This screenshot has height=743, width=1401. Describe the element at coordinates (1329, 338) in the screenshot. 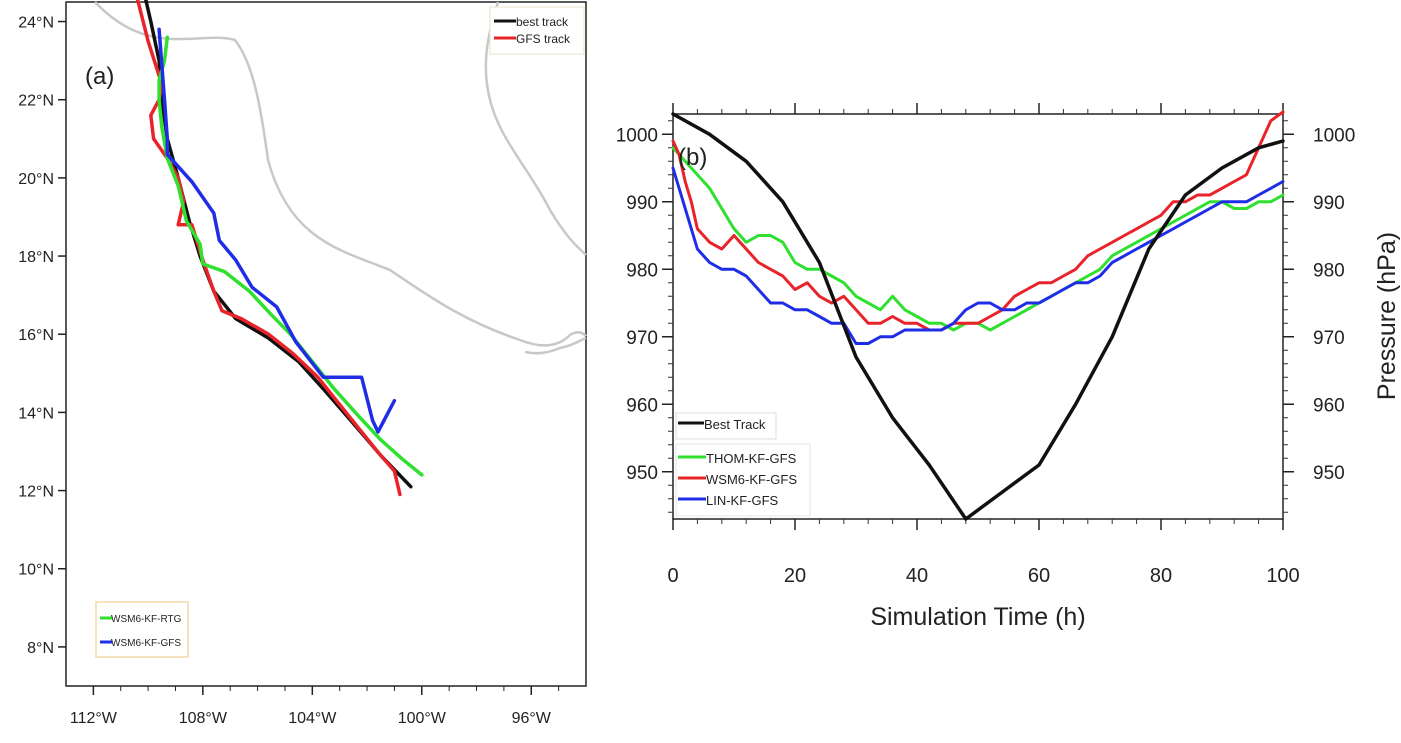

I see `y-tick-label-right: 970` at that location.